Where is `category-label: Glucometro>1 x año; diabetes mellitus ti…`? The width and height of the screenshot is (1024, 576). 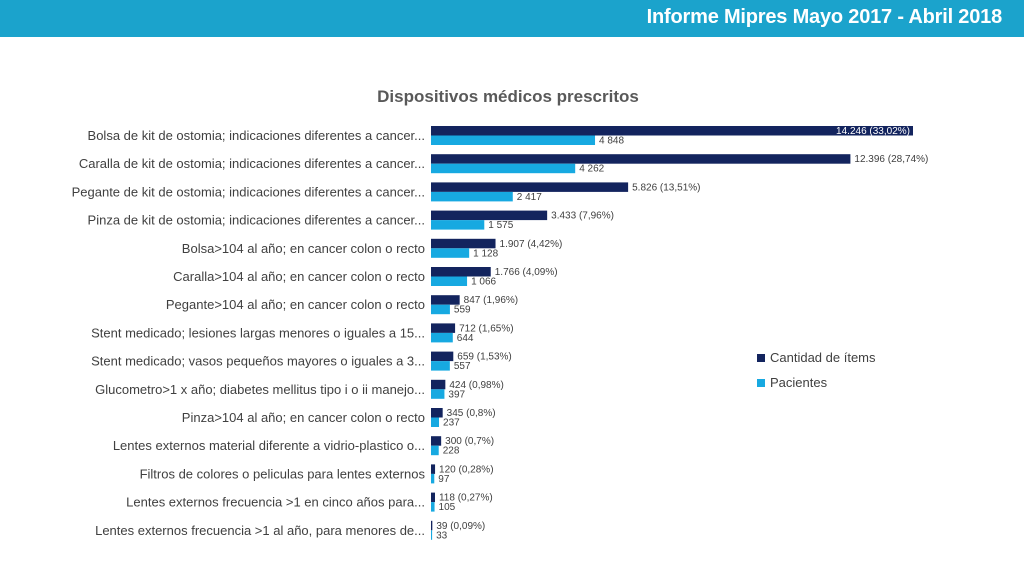 category-label: Glucometro>1 x año; diabetes mellitus ti… is located at coordinates (260, 389).